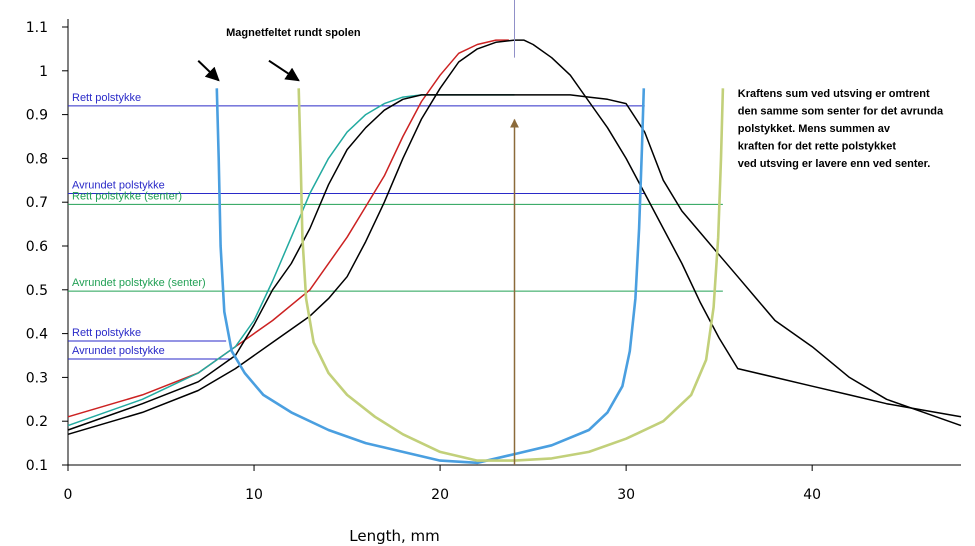  Describe the element at coordinates (68, 495) in the screenshot. I see `x-tick-label: 0` at that location.